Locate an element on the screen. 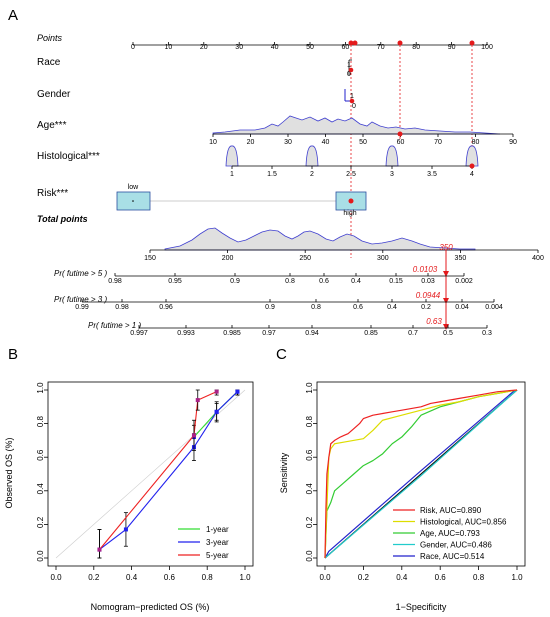  cal-ytick-label-3: 0.6 is located at coordinates (40, 455).